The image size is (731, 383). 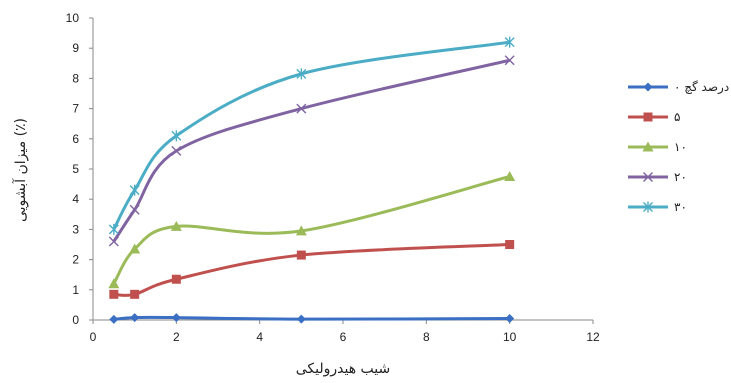 I want to click on y-tick-label: 2, so click(x=75, y=260).